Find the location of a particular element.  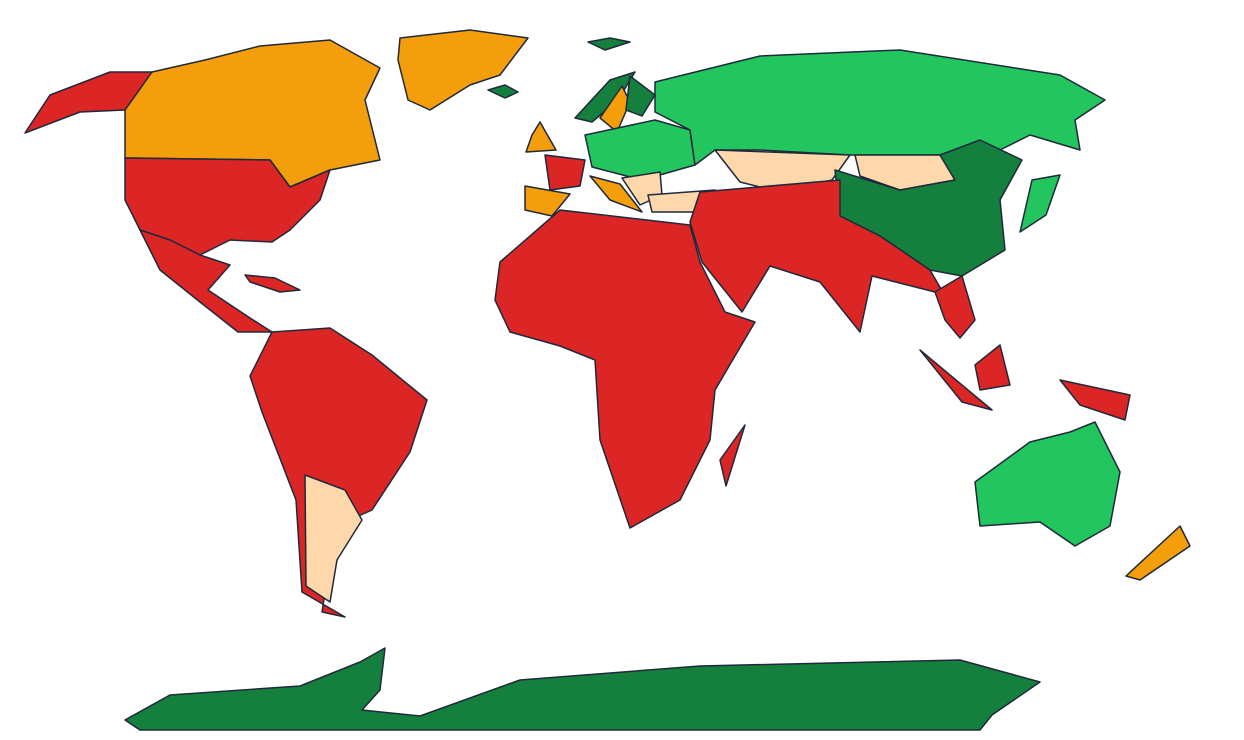

region-iceland is located at coordinates (503, 91).